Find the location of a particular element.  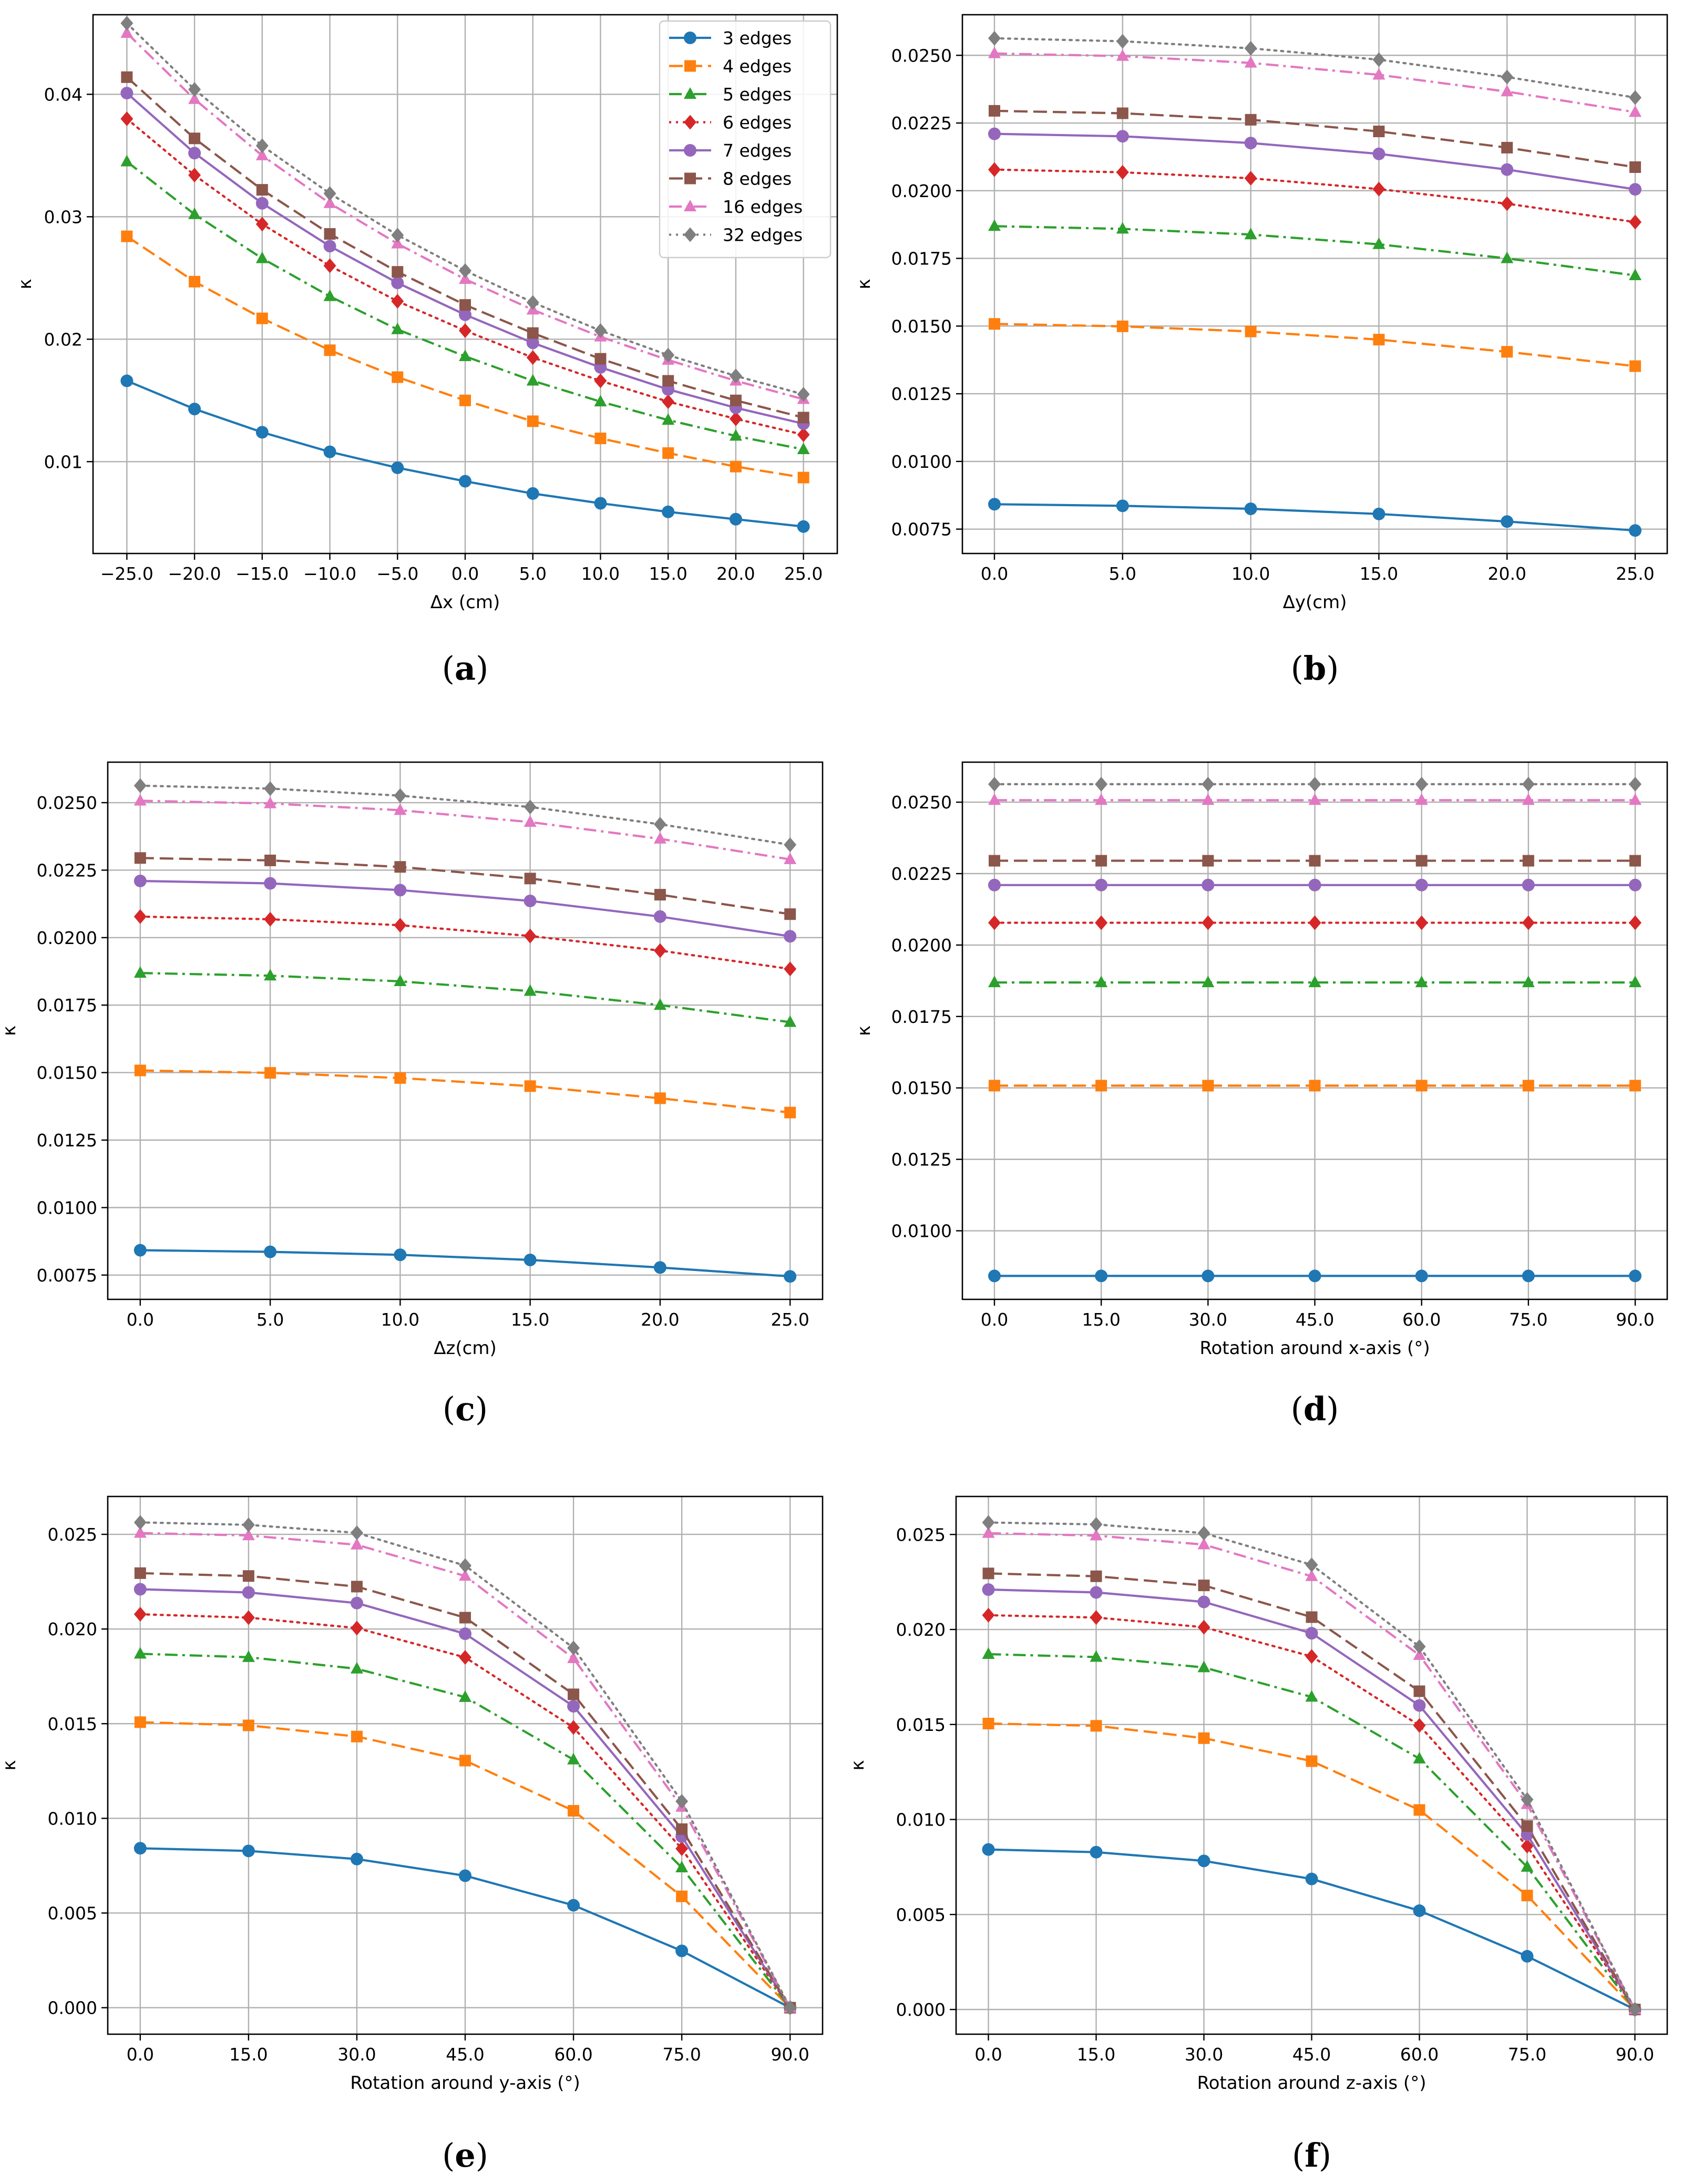

y-tick-label: 0.0175 is located at coordinates (67, 1005).